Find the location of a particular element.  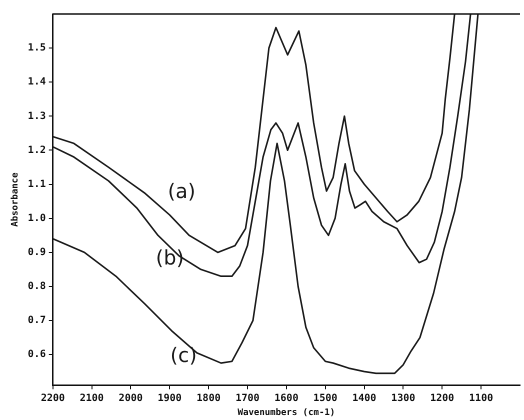

x-tick-label: 1800 is located at coordinates (208, 398).